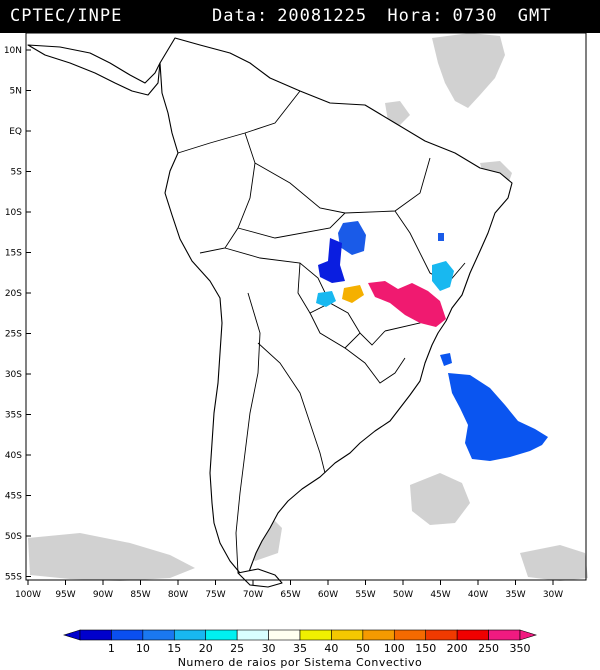  What do you see at coordinates (178, 595) in the screenshot?
I see `lon-label: 80W` at bounding box center [178, 595].